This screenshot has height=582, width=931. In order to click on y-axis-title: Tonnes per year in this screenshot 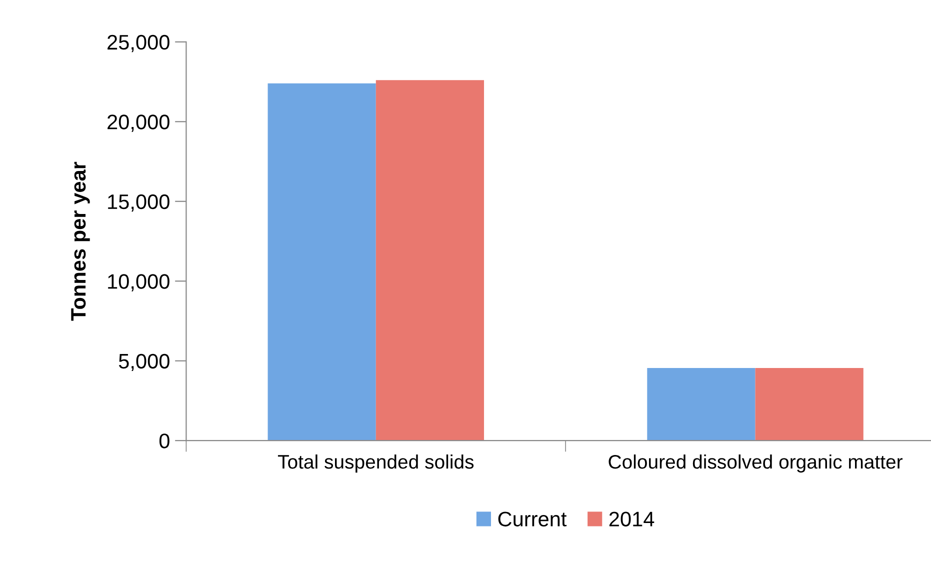, I will do `click(80, 241)`.